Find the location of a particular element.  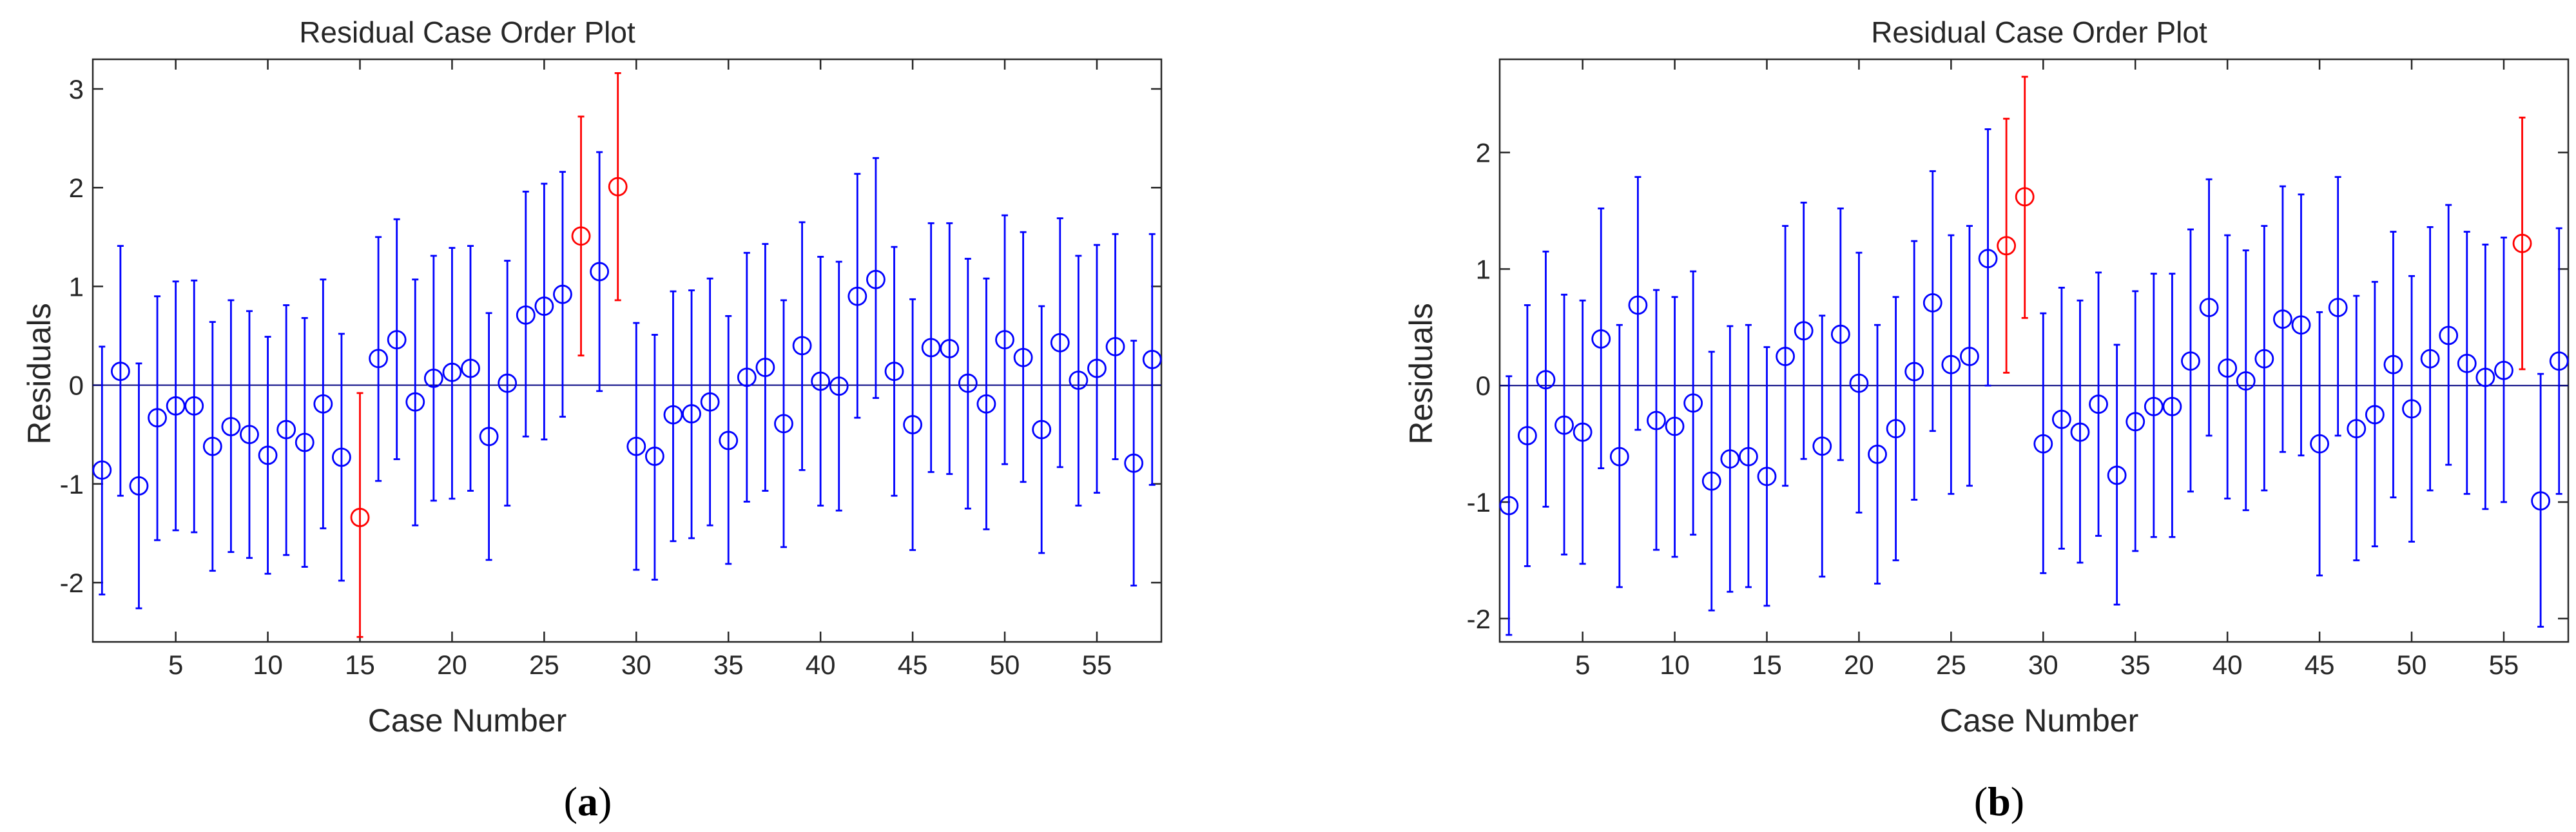

x-axis-label: Case Number is located at coordinates (467, 720).